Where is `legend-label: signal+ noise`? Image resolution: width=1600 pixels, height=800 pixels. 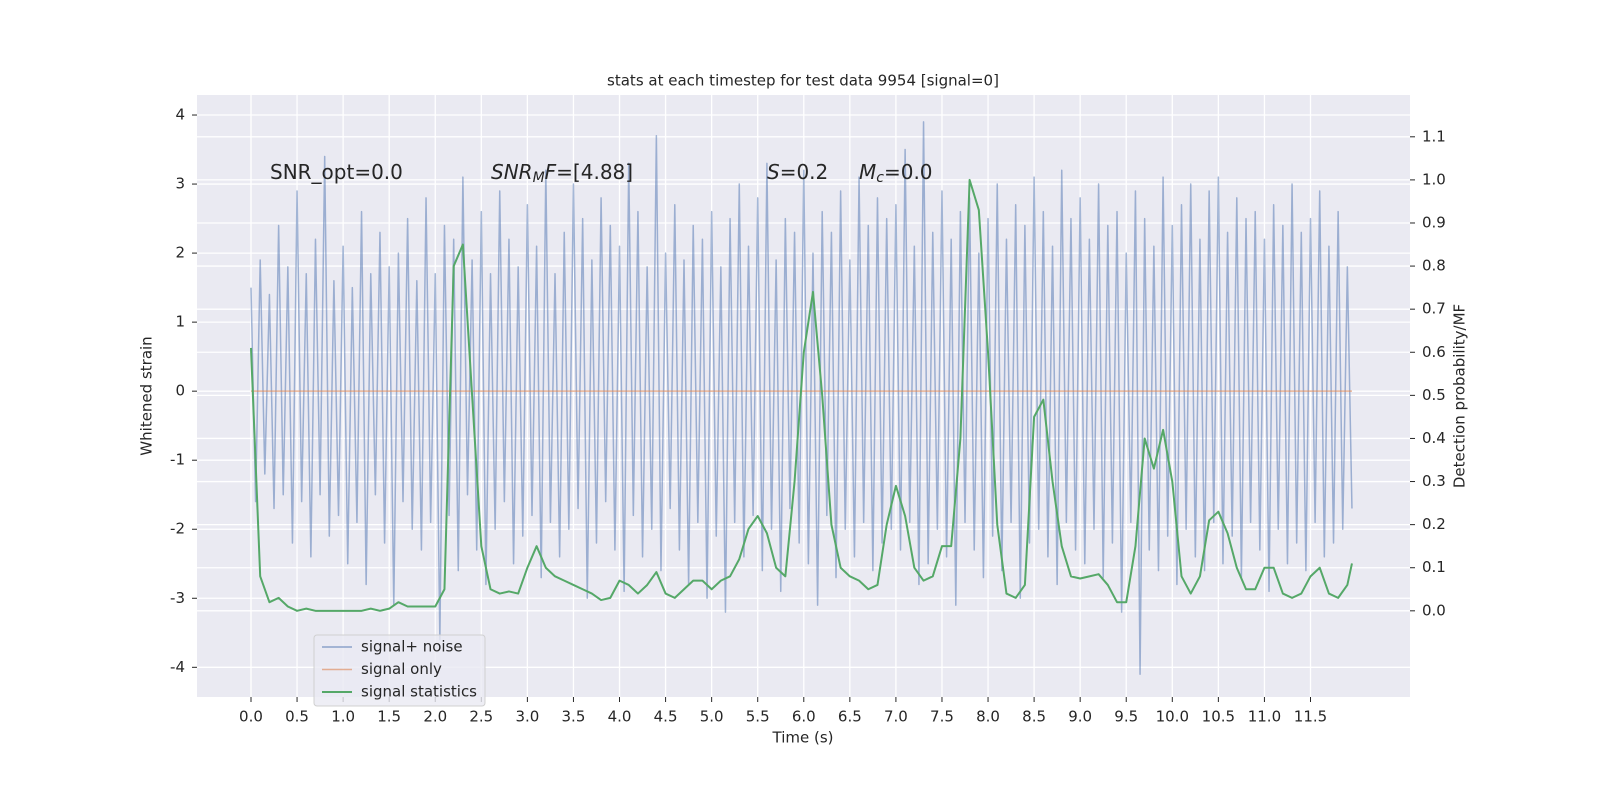 legend-label: signal+ noise is located at coordinates (412, 647).